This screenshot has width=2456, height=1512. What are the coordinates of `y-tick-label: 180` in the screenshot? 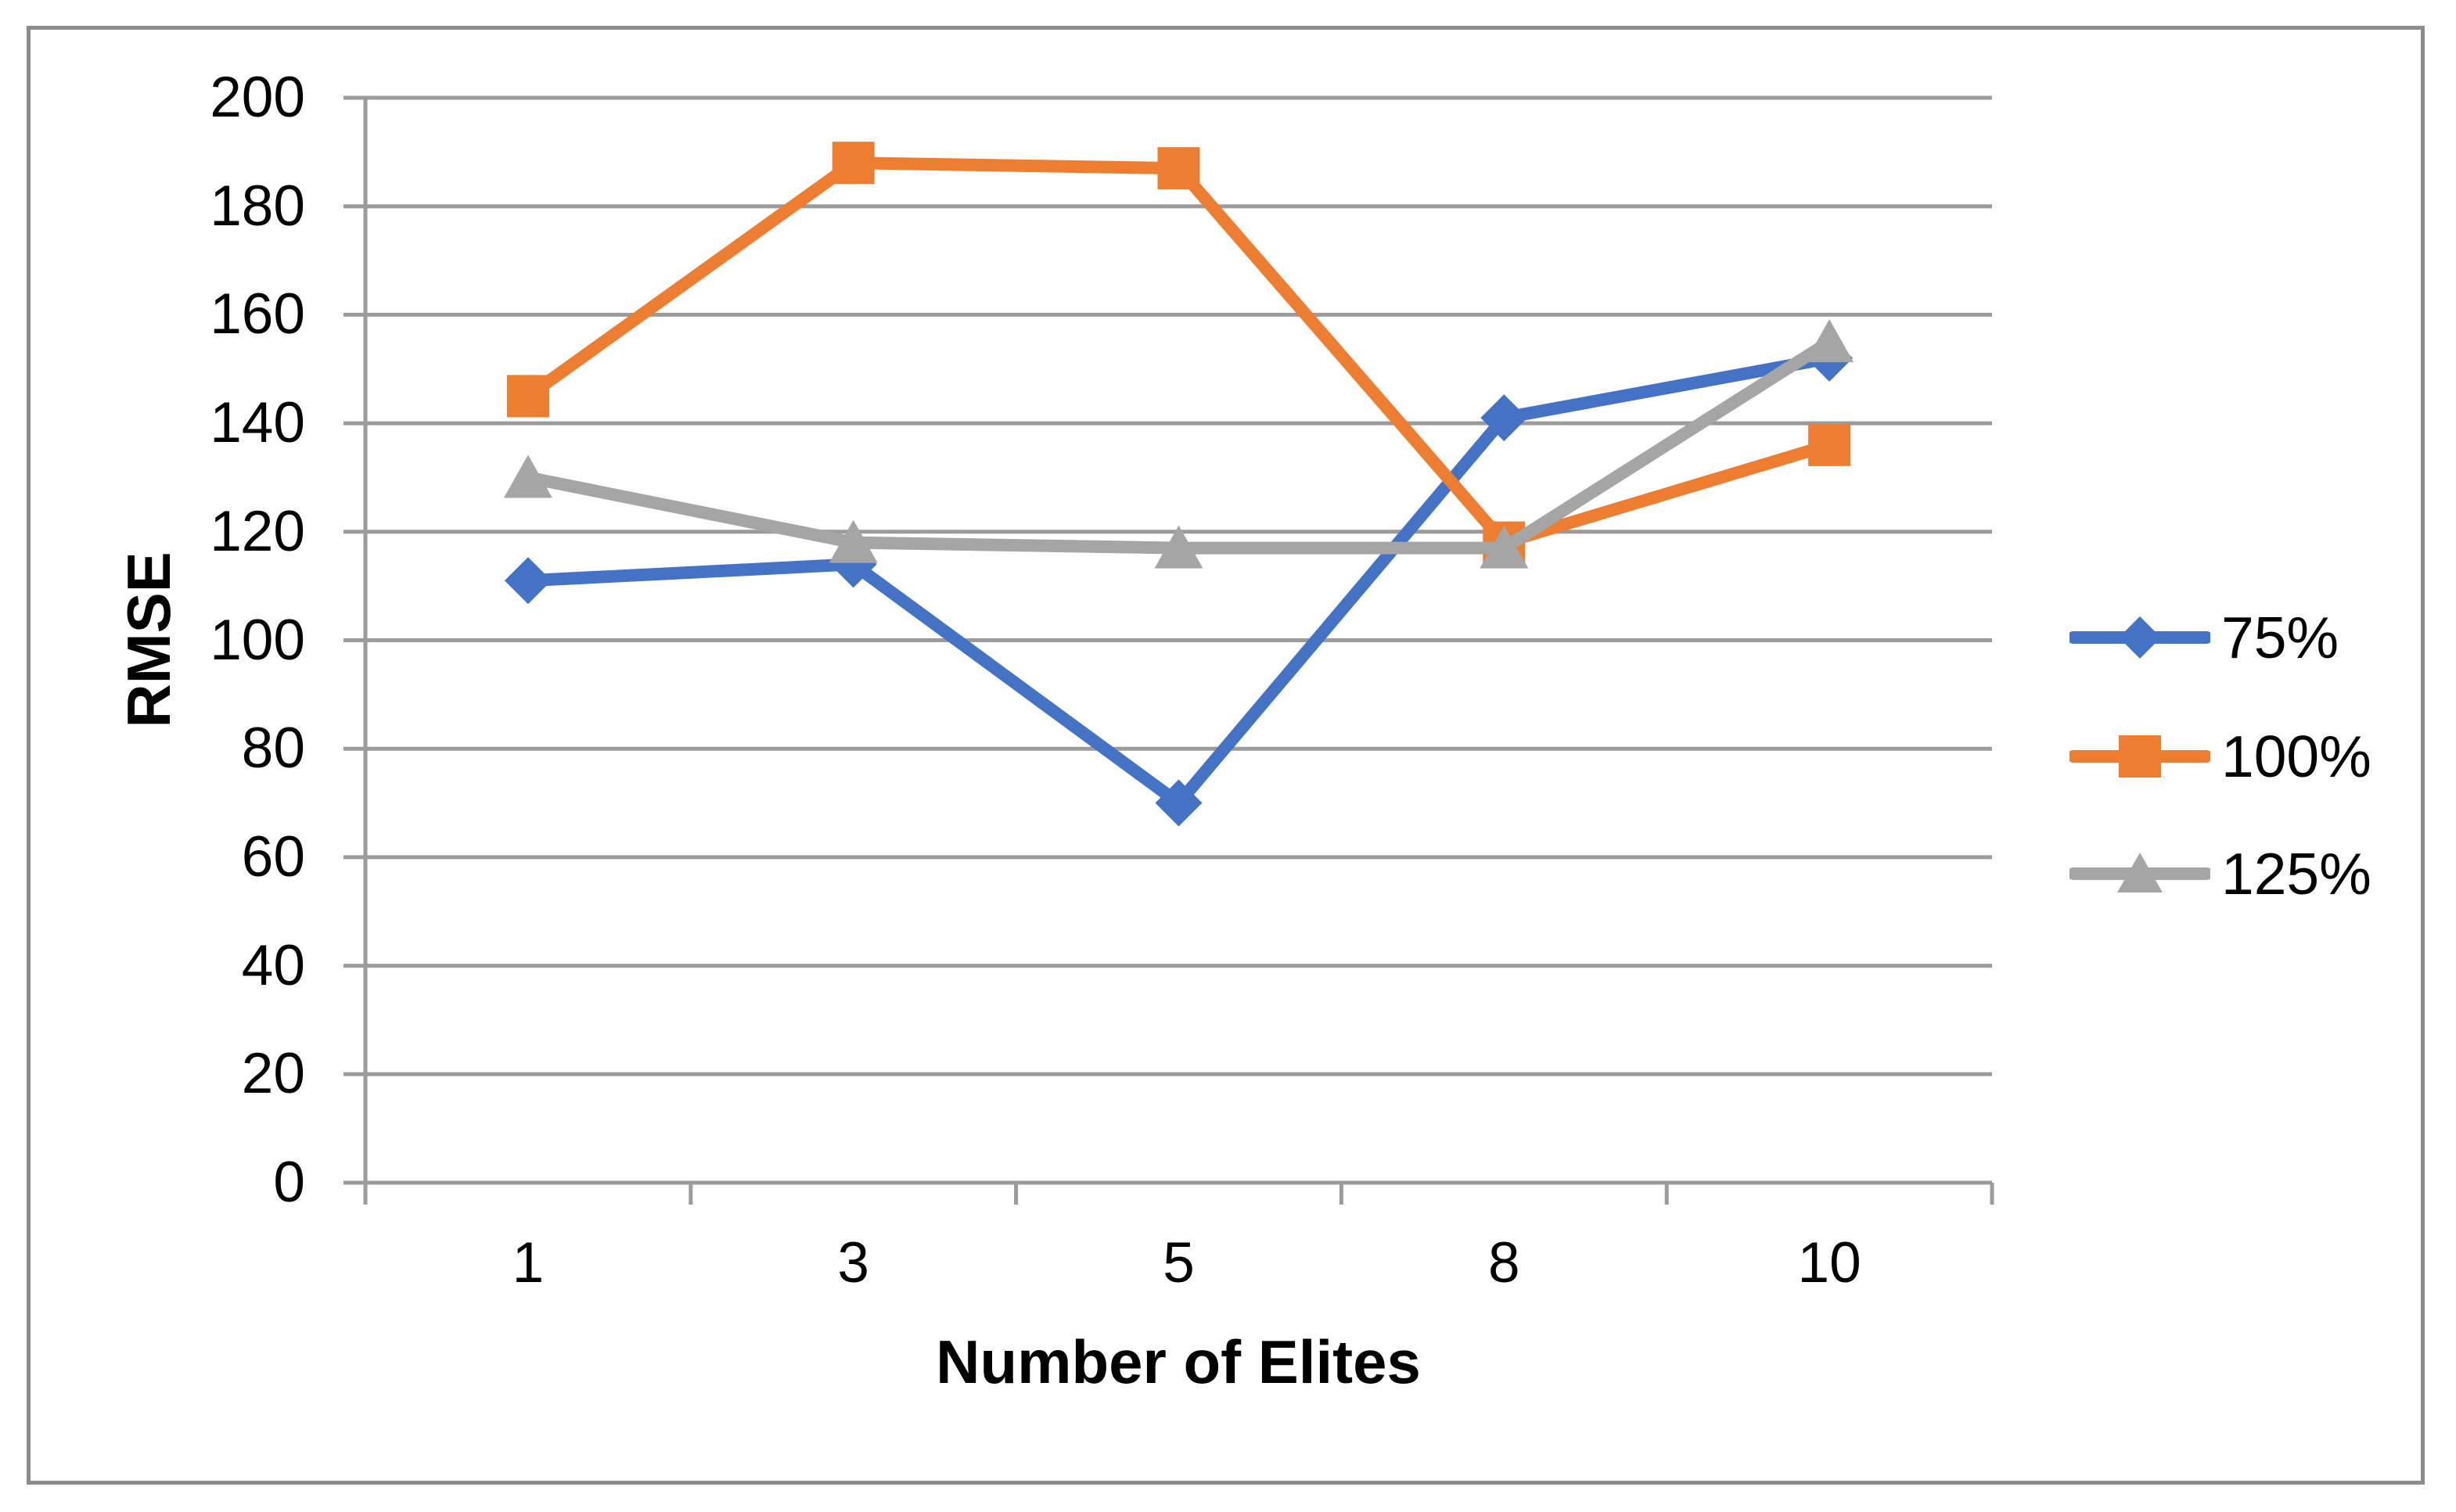 It's located at (257, 206).